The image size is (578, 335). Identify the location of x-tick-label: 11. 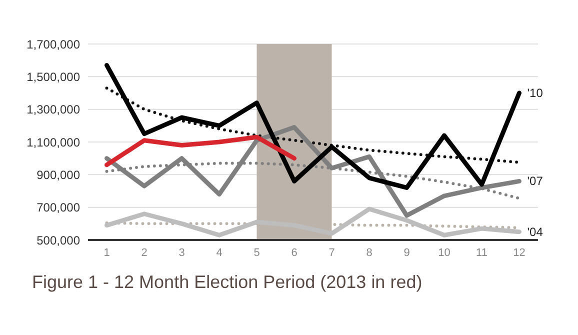
(482, 252).